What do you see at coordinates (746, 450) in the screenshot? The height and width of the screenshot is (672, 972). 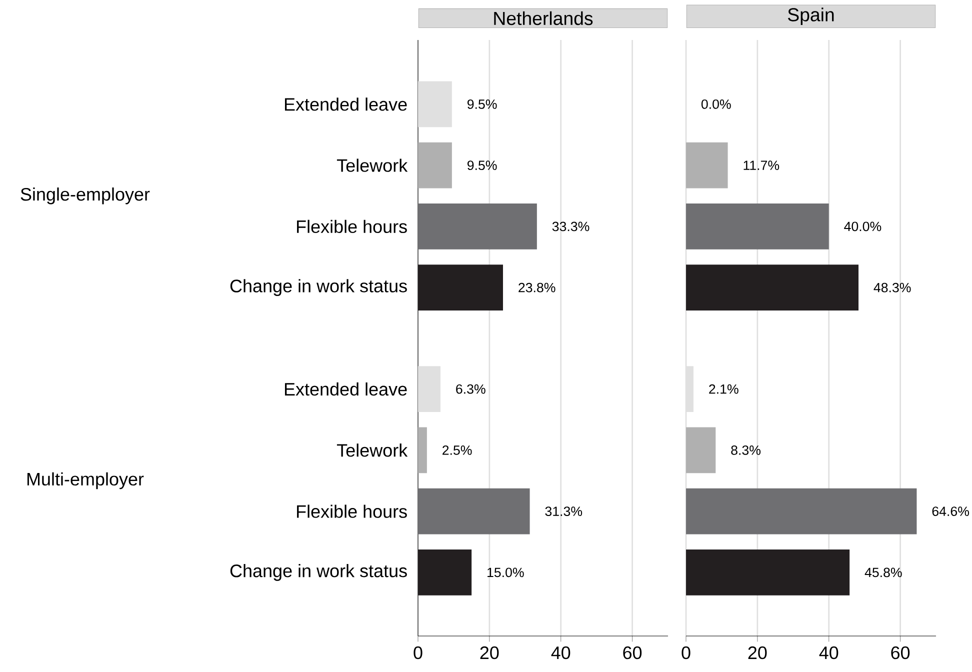 I see `data-label: 8.3%` at bounding box center [746, 450].